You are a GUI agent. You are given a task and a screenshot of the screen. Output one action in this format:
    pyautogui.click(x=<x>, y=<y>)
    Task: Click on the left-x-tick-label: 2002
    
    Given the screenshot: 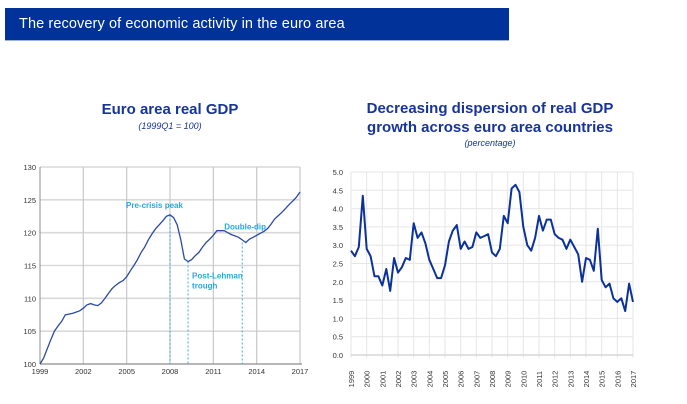 What is the action you would take?
    pyautogui.click(x=83, y=371)
    